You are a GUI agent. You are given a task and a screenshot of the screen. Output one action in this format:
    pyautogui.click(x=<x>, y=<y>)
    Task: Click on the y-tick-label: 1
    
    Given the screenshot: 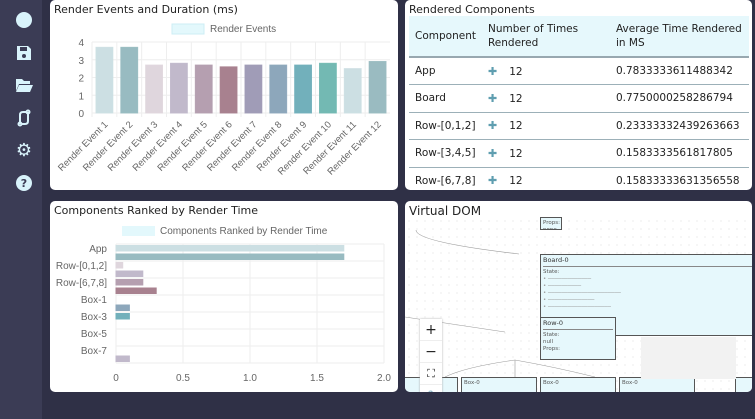 What is the action you would take?
    pyautogui.click(x=81, y=96)
    